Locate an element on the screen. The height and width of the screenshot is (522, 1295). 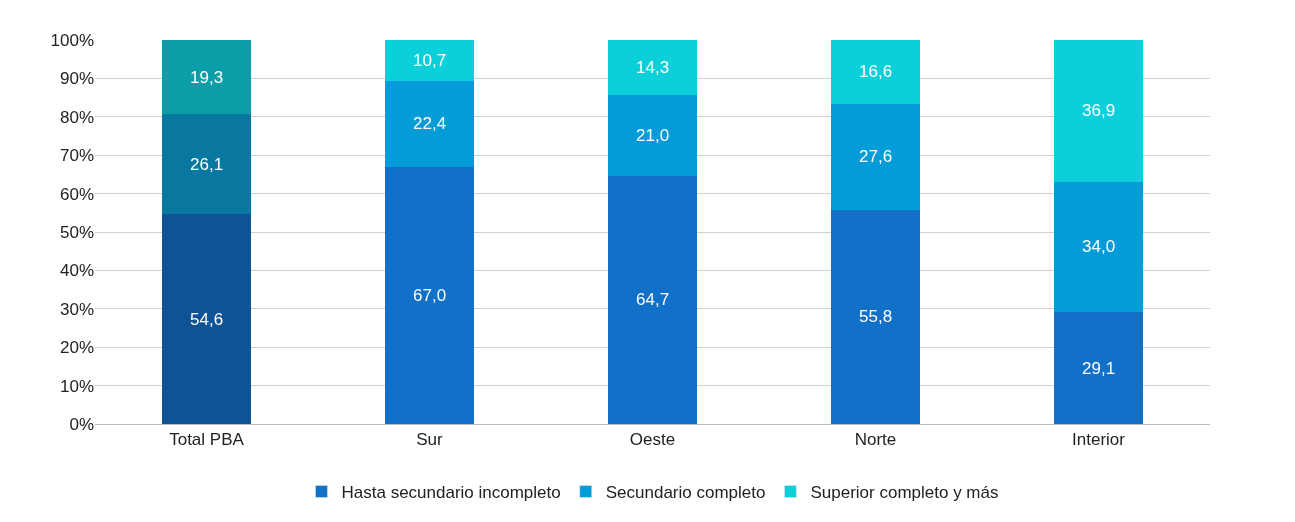
data-label: 54,6 is located at coordinates (207, 319).